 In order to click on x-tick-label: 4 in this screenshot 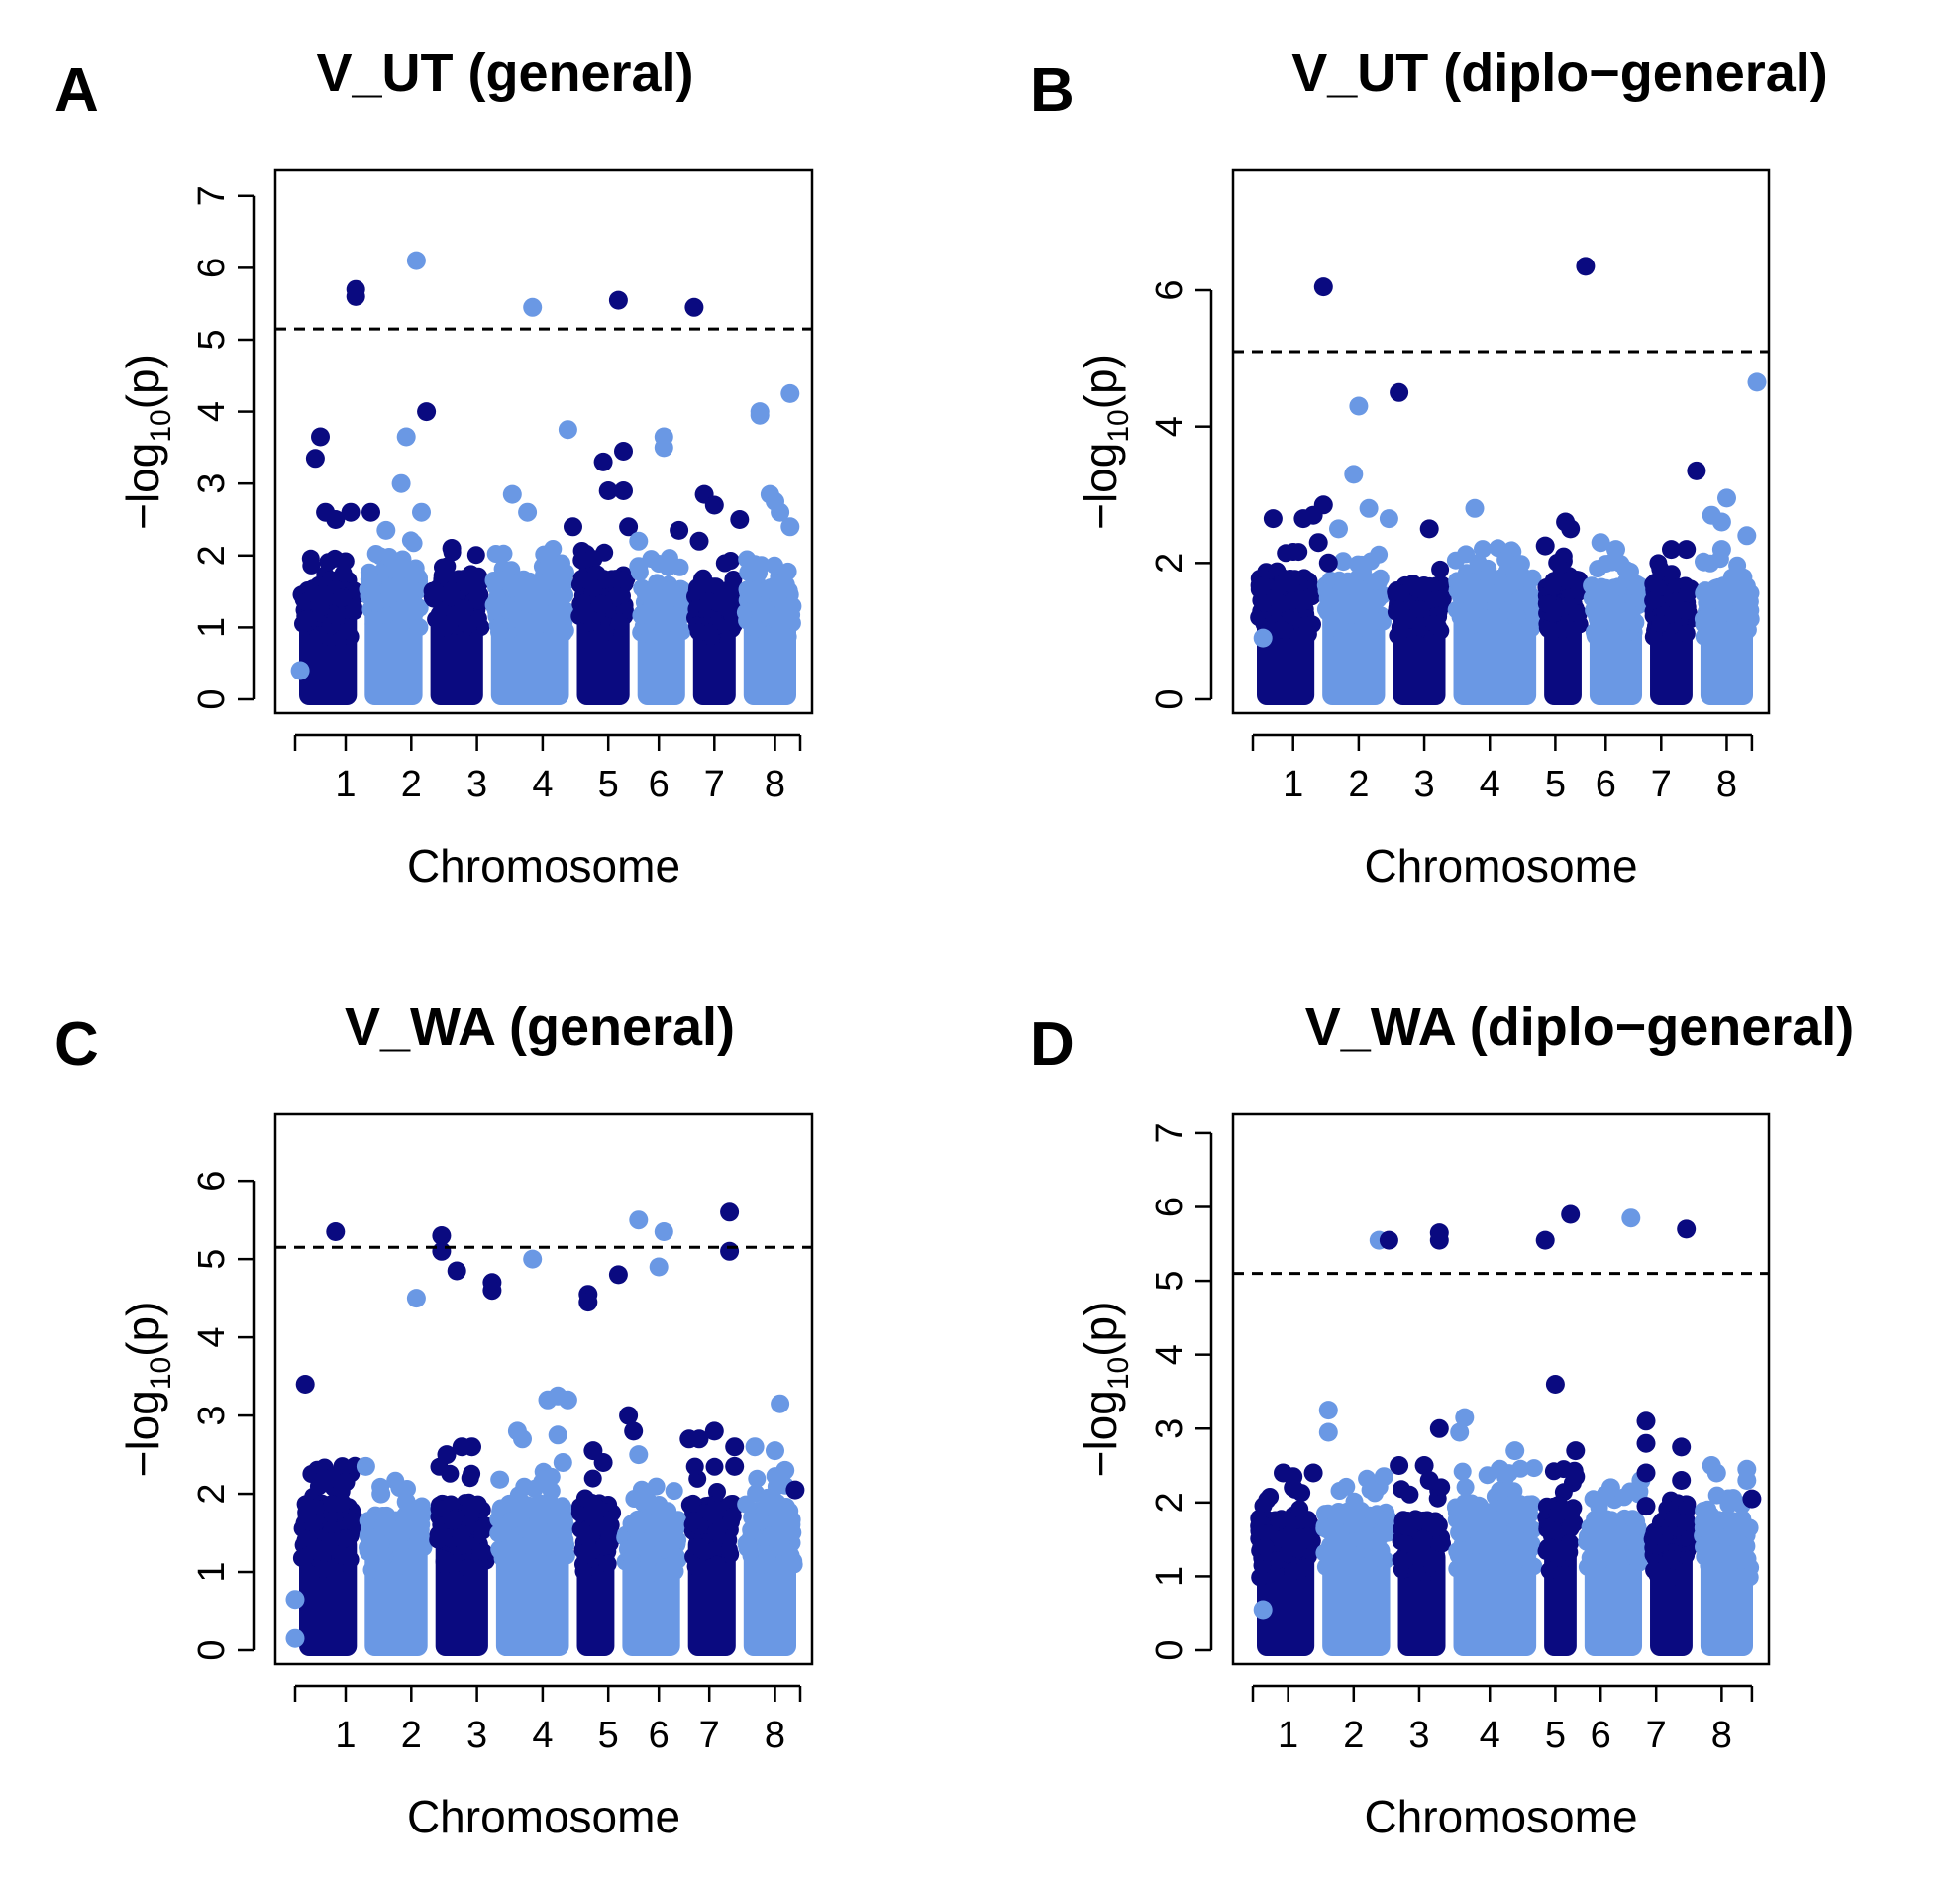, I will do `click(542, 785)`.